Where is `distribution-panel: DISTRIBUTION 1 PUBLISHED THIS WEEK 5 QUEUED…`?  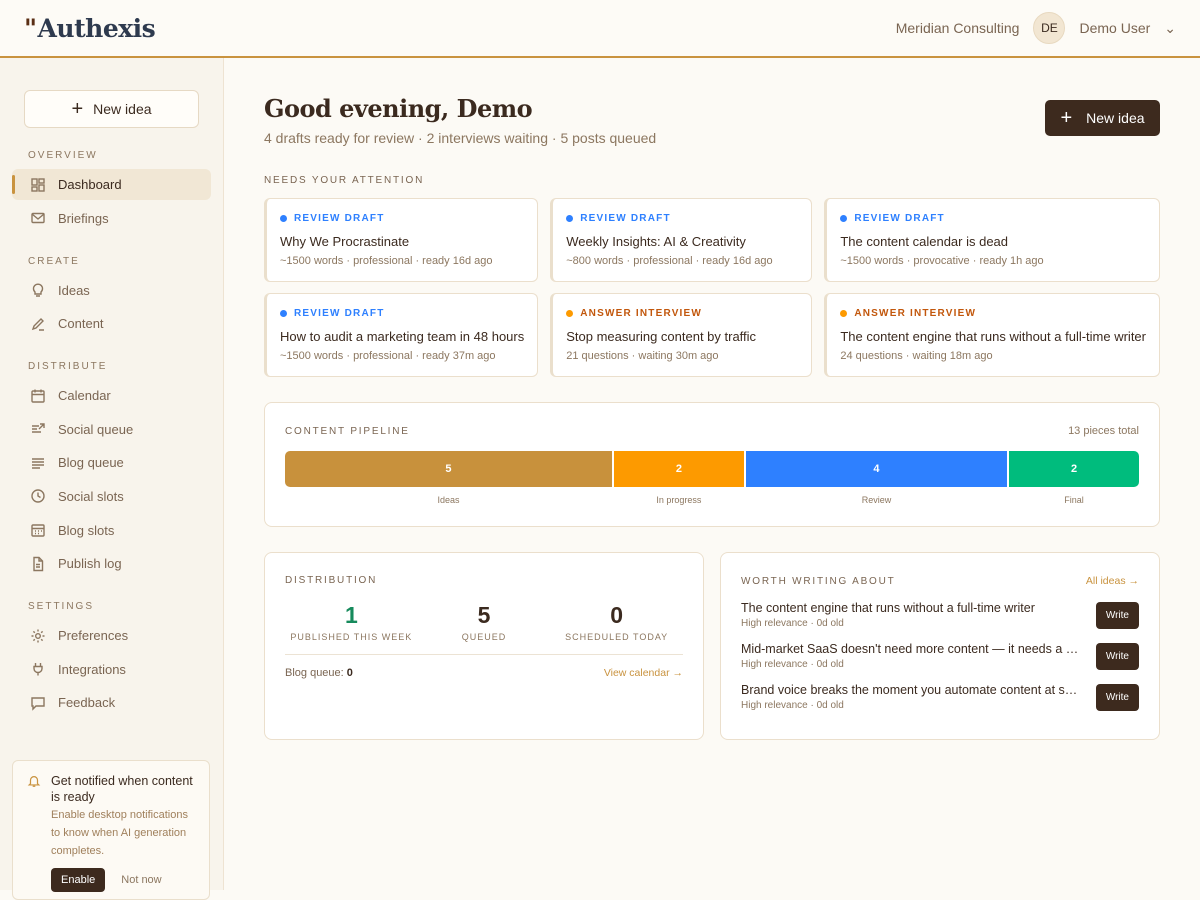
distribution-panel: DISTRIBUTION 1 PUBLISHED THIS WEEK 5 QUEUED… is located at coordinates (484, 646).